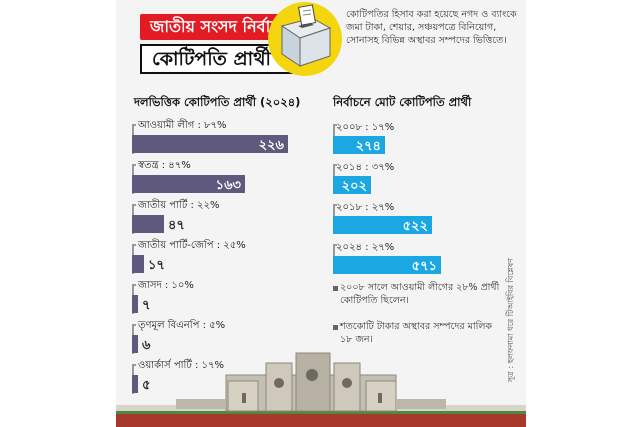  What do you see at coordinates (415, 226) in the screenshot?
I see `year-value-label: ৫২২` at bounding box center [415, 226].